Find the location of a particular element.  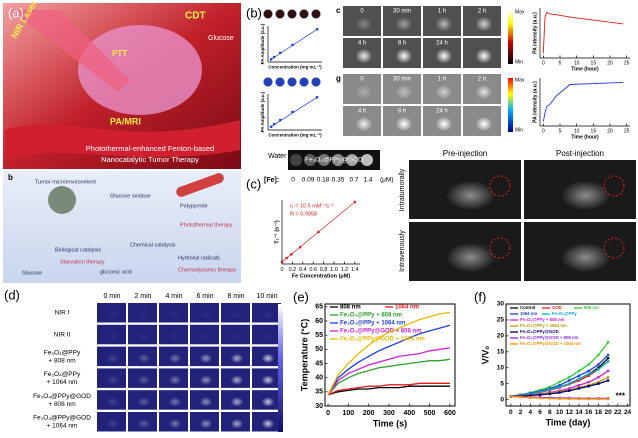

series-line is located at coordinates (388, 377).